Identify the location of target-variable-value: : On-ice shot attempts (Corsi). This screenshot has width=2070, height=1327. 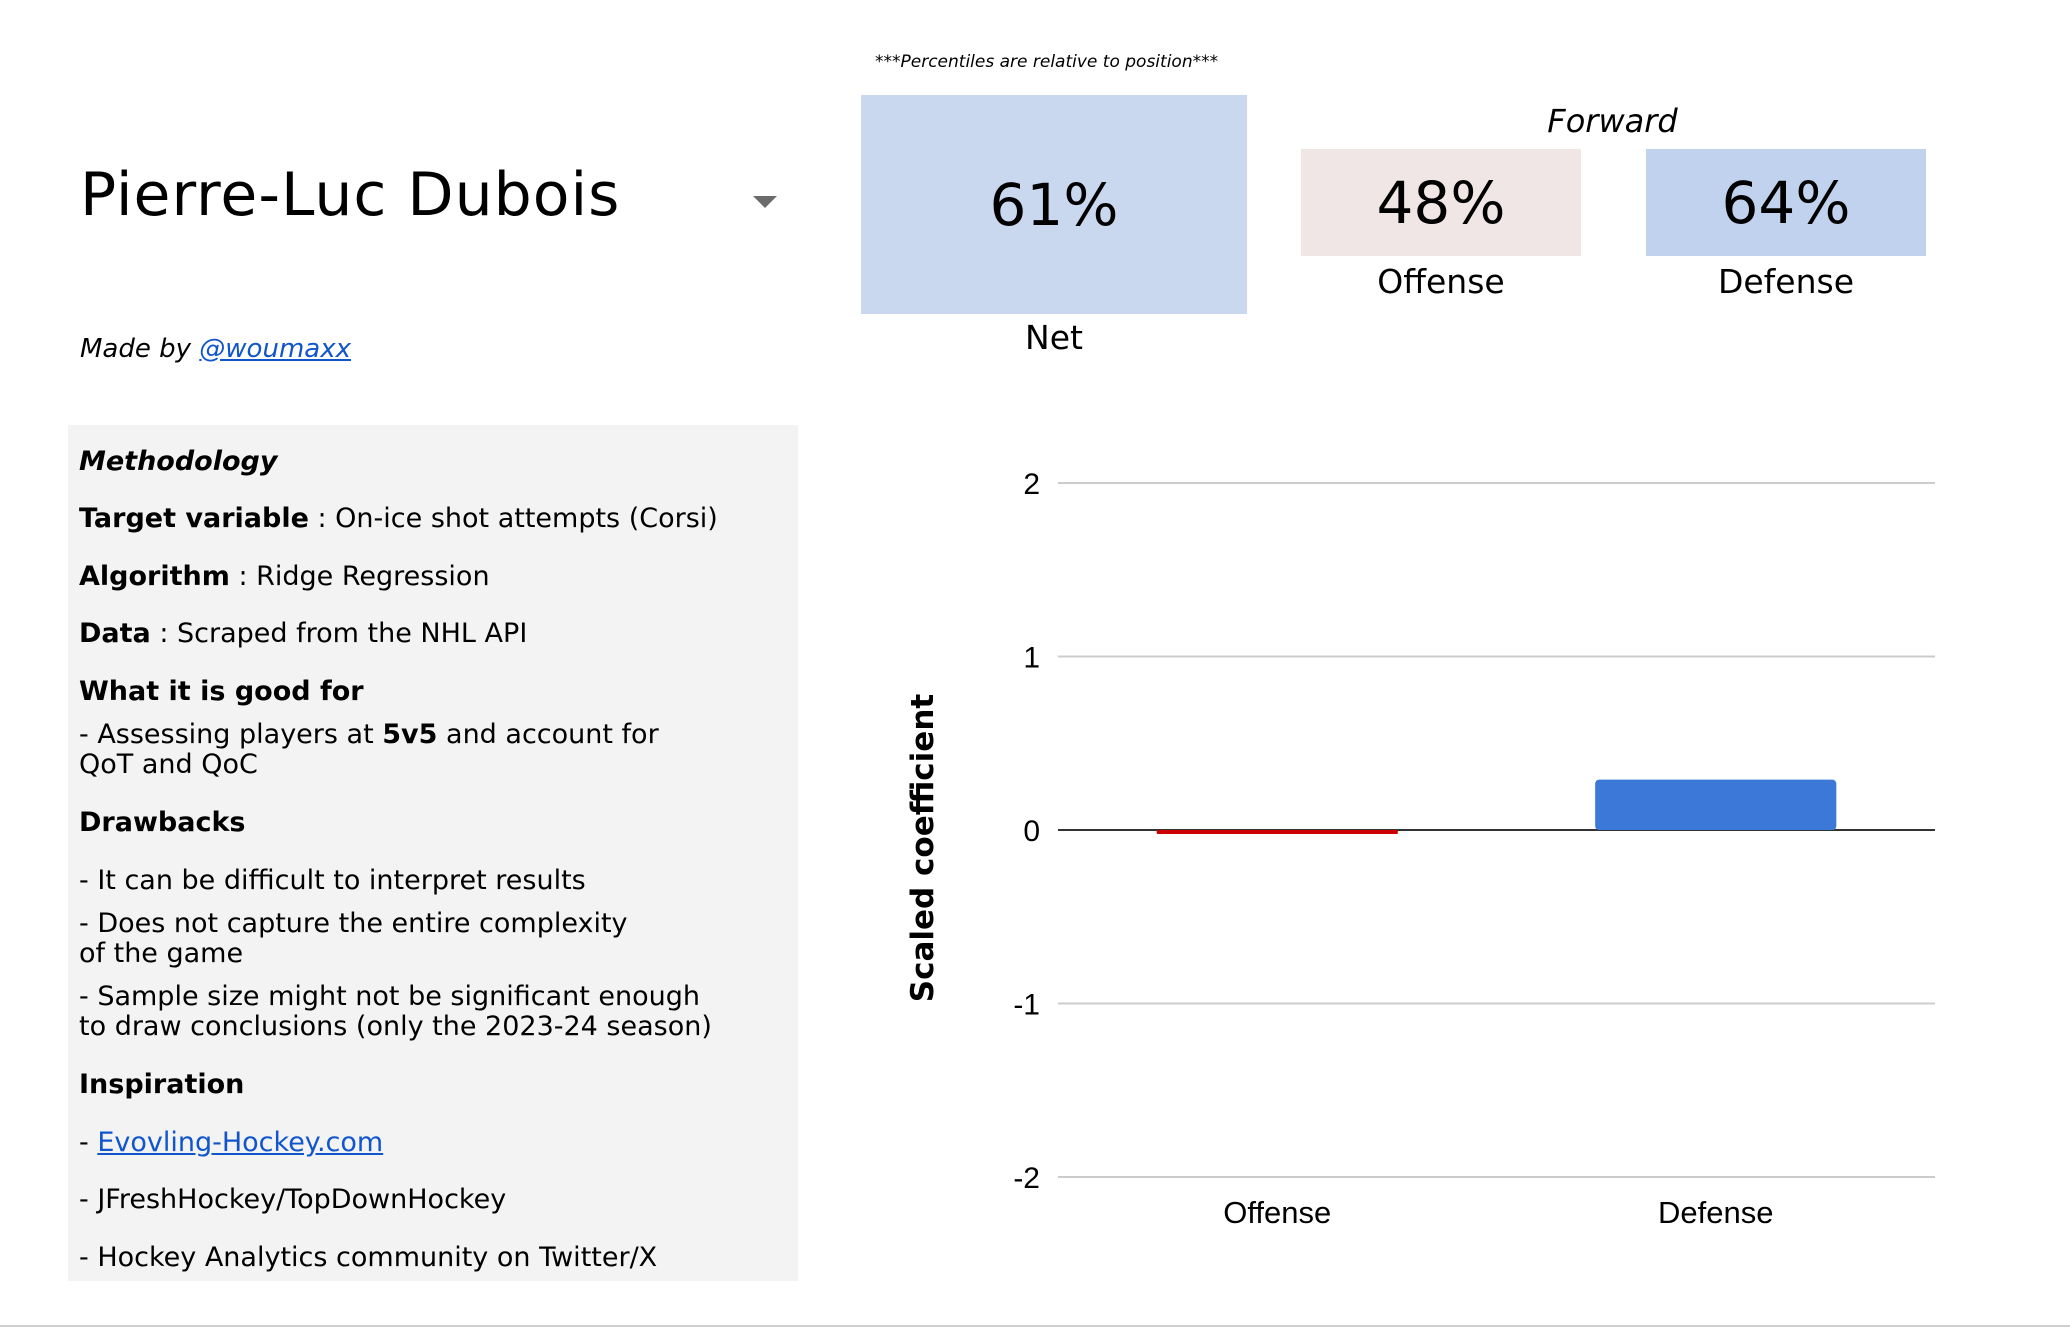
(513, 518).